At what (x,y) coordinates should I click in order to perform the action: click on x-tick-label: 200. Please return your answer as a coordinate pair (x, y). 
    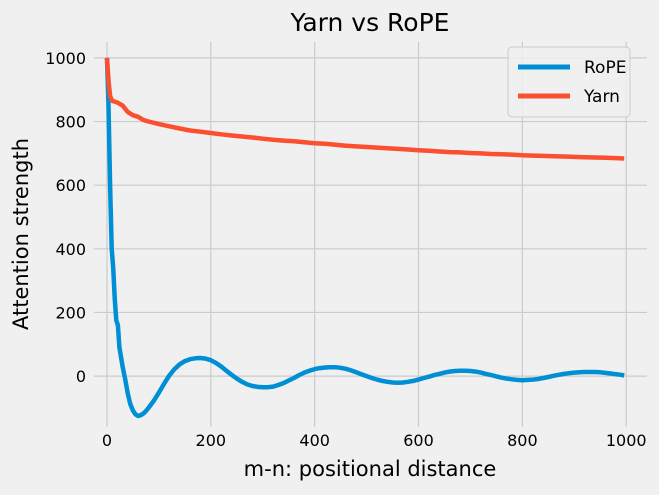
    Looking at the image, I should click on (211, 440).